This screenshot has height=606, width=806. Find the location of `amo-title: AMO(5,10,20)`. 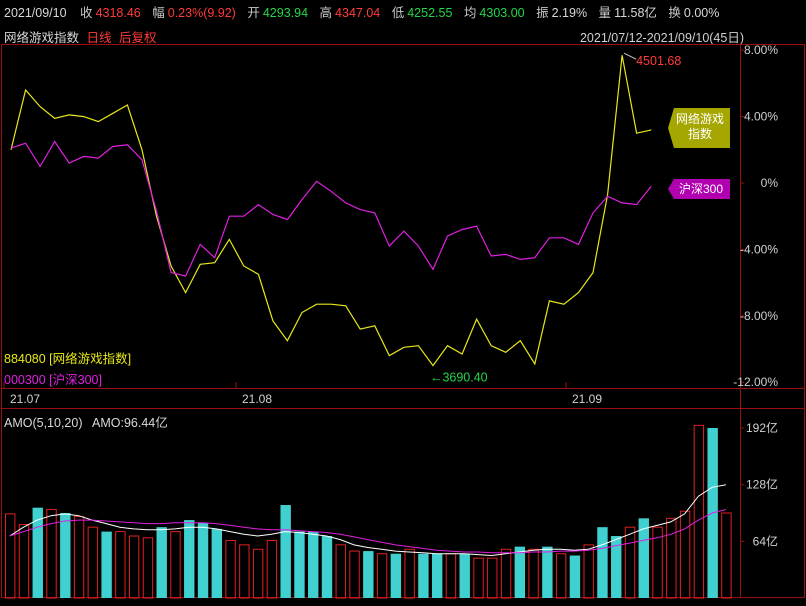

amo-title: AMO(5,10,20) is located at coordinates (43, 423).